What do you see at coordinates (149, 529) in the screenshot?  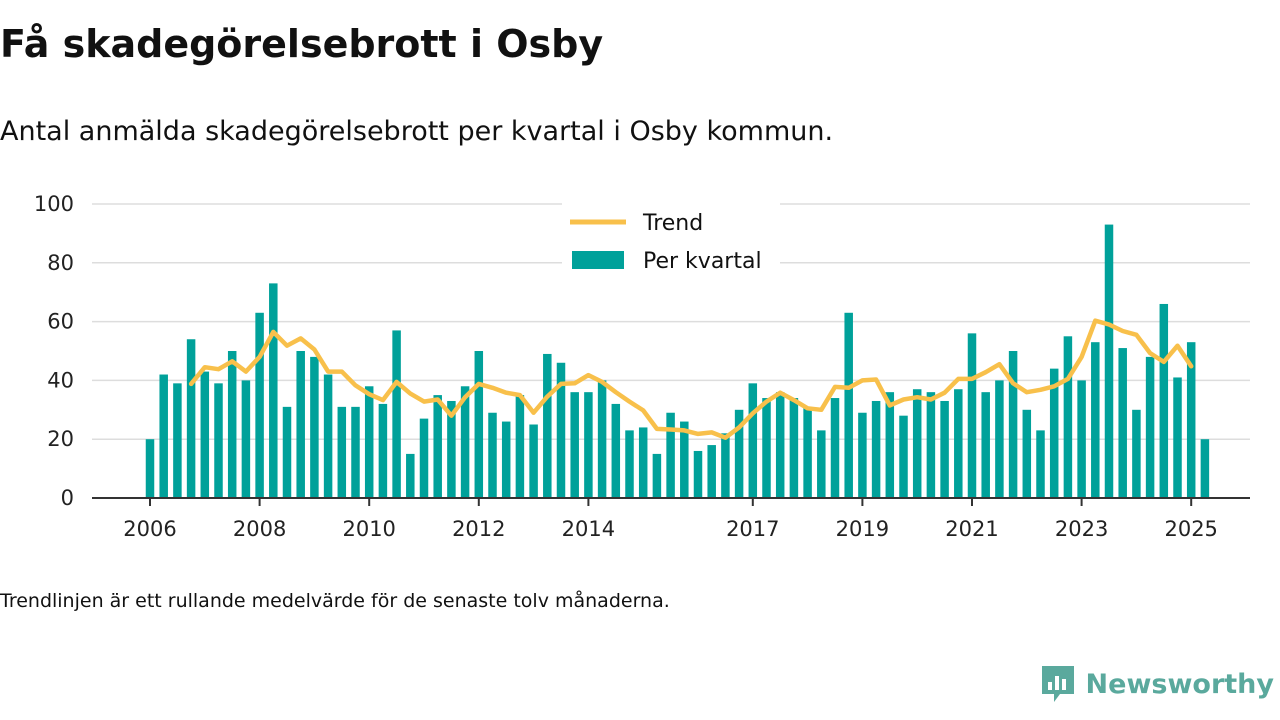 I see `x-tick-label: 2006` at bounding box center [149, 529].